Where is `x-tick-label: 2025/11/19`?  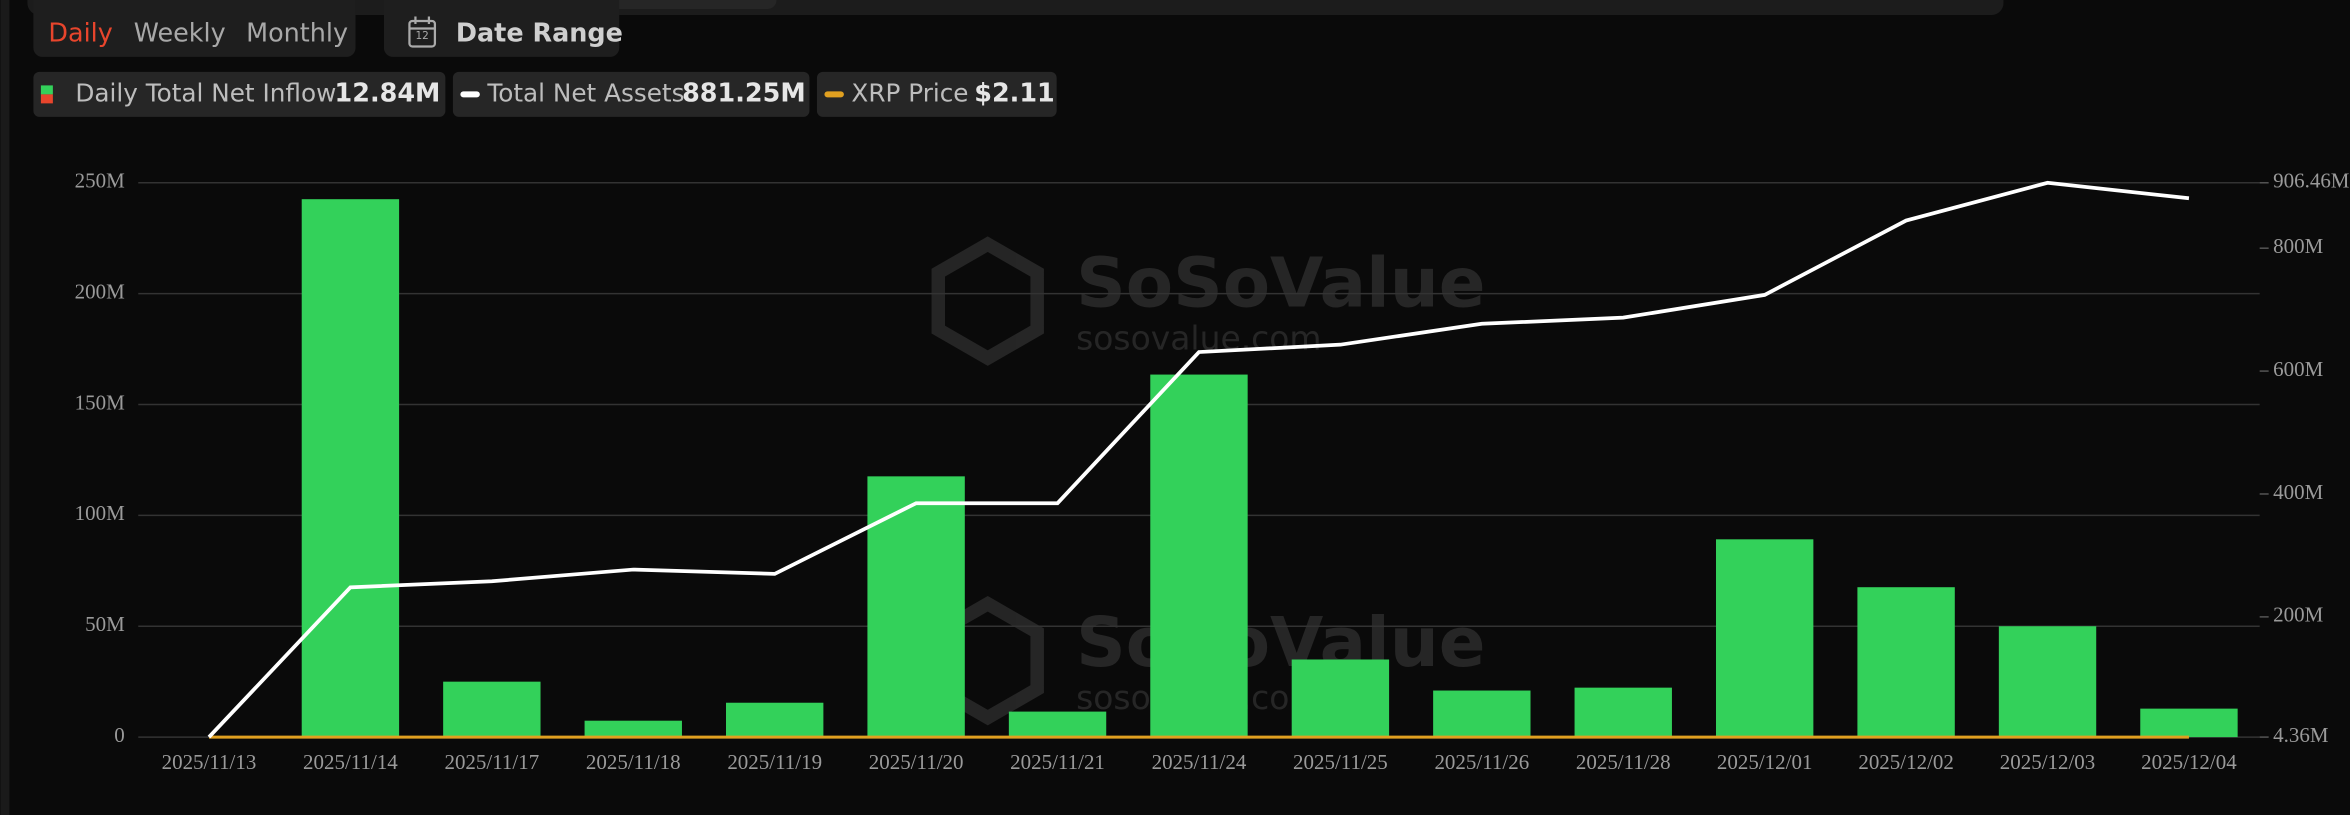
x-tick-label: 2025/11/19 is located at coordinates (774, 762).